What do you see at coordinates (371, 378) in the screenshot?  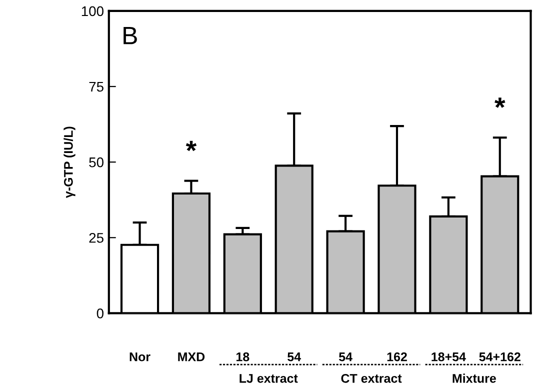 I see `text: CT extract` at bounding box center [371, 378].